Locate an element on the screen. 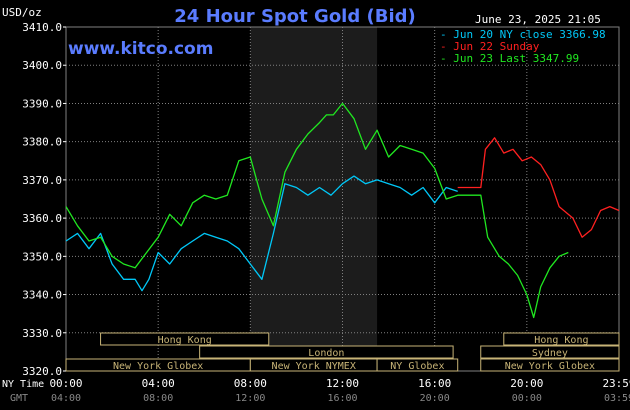 Image resolution: width=630 pixels, height=410 pixels. session-label: New York NYMEX is located at coordinates (314, 366).